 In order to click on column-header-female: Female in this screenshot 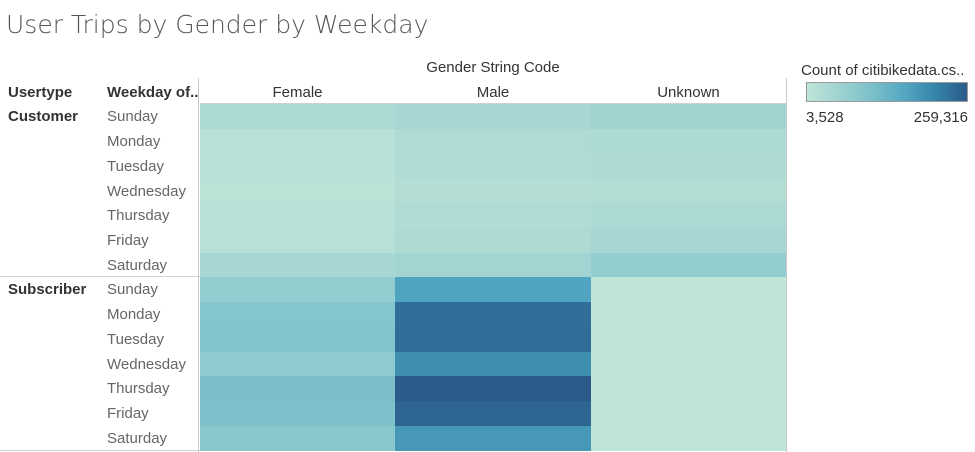, I will do `click(297, 92)`.